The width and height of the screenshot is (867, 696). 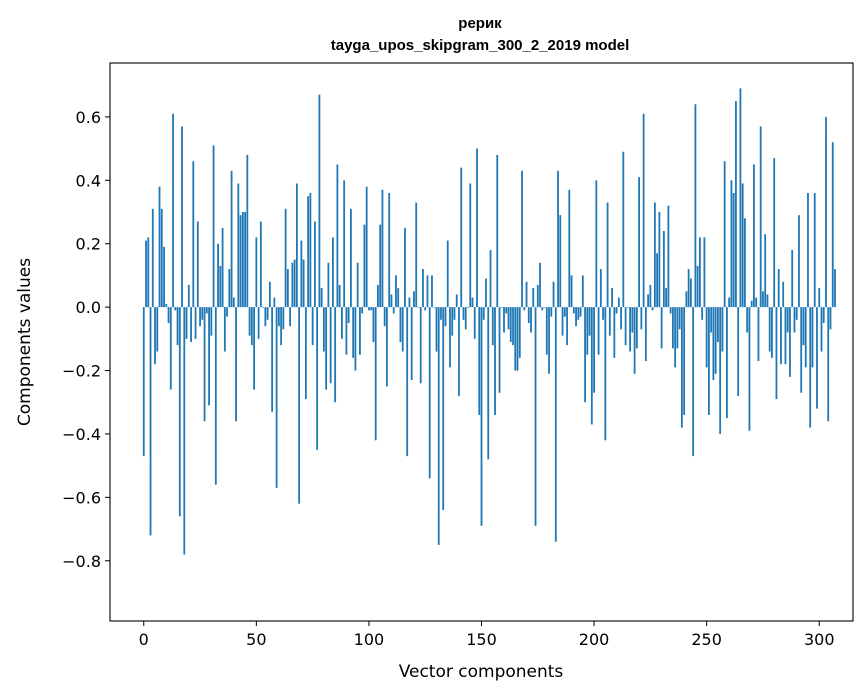 I want to click on x-axis-ticks: 0 50 100 150 200 250 300, so click(x=487, y=635).